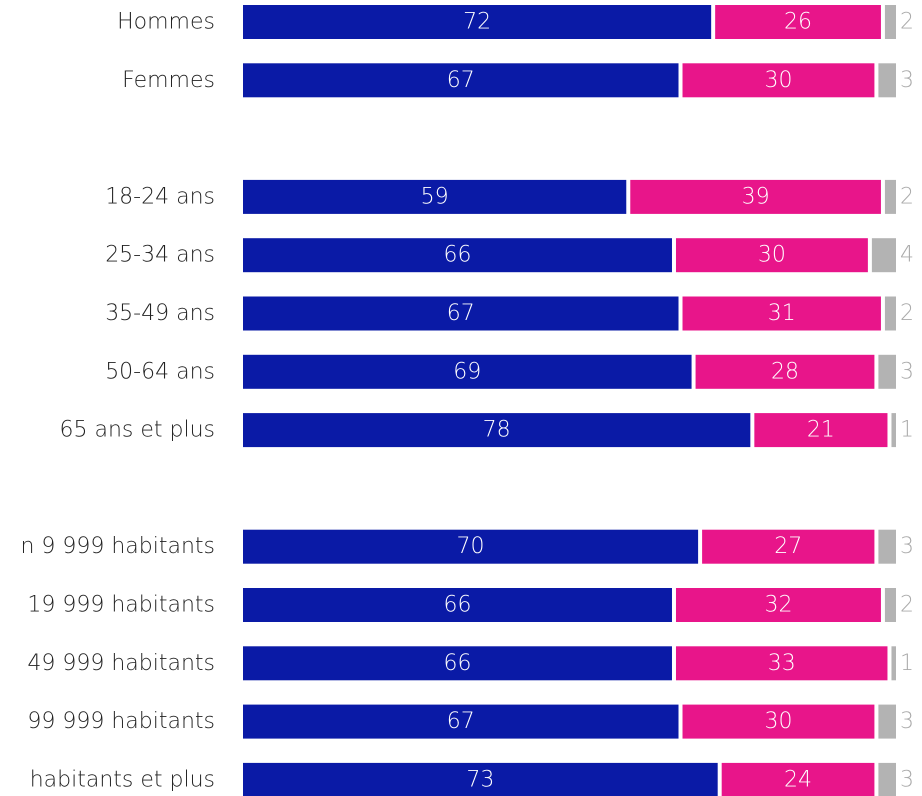 This screenshot has height=796, width=922. Describe the element at coordinates (121, 721) in the screenshot. I see `category-label: 99 999 habitants` at that location.